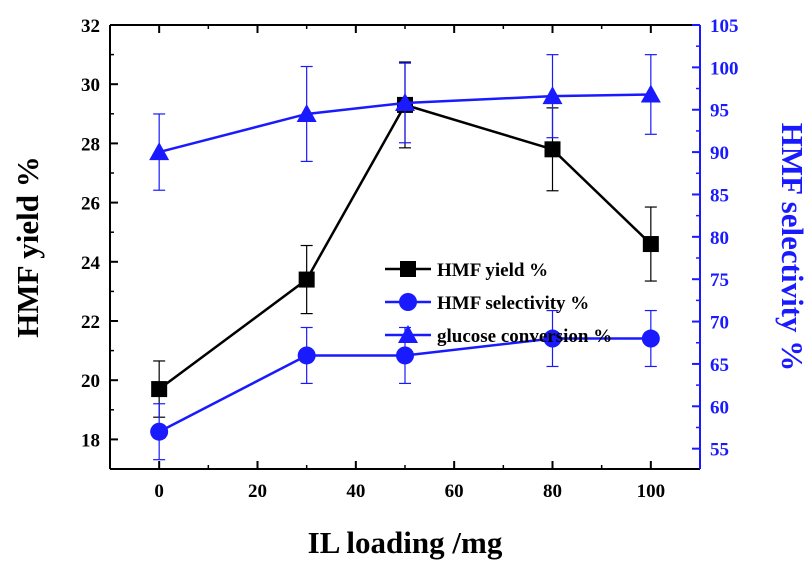 The height and width of the screenshot is (568, 810). Describe the element at coordinates (454, 491) in the screenshot. I see `x-tick-label: 60` at that location.